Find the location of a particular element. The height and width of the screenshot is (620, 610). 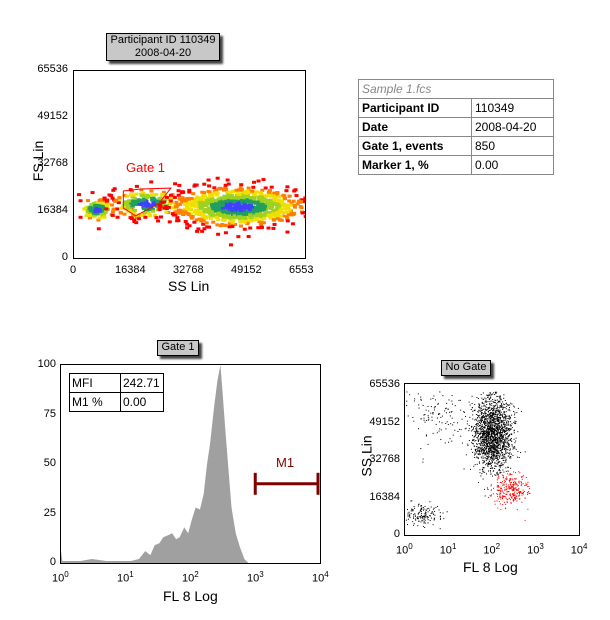

plot2-title-box: Gate 1 is located at coordinates (178, 348).